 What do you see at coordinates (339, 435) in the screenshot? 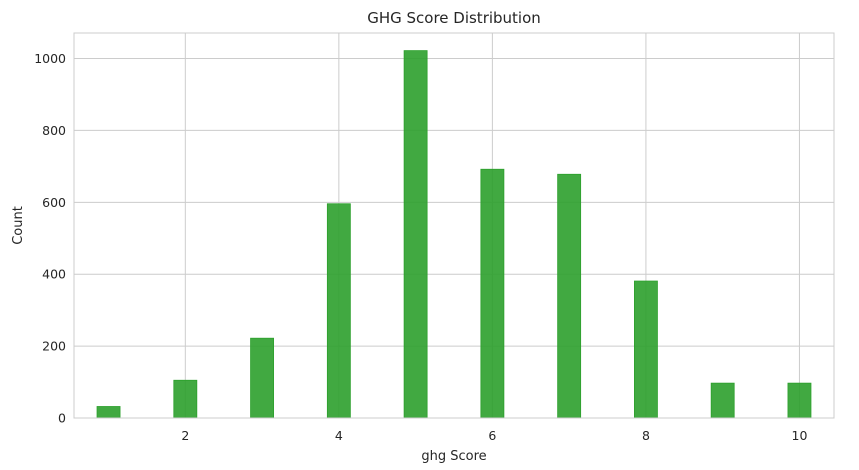
I see `x-tick-label: 4` at bounding box center [339, 435].